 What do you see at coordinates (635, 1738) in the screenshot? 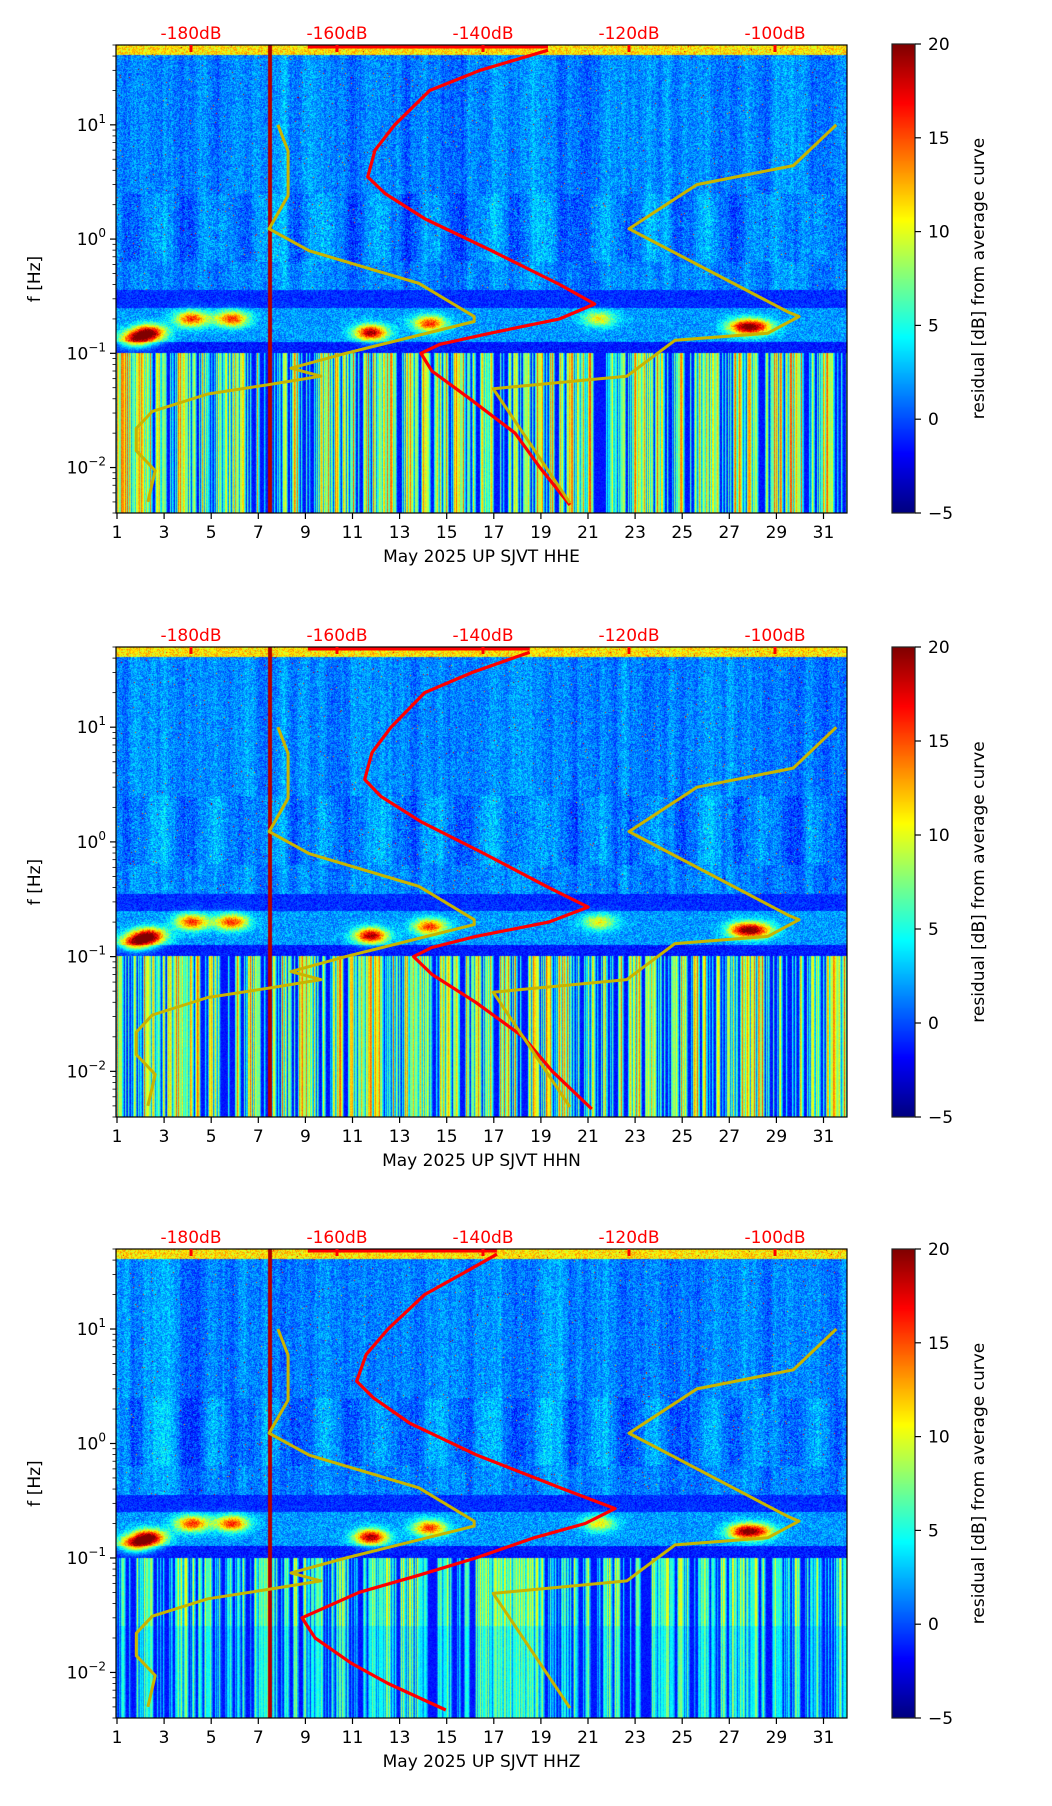
I see `x-tick-label: 23` at bounding box center [635, 1738].